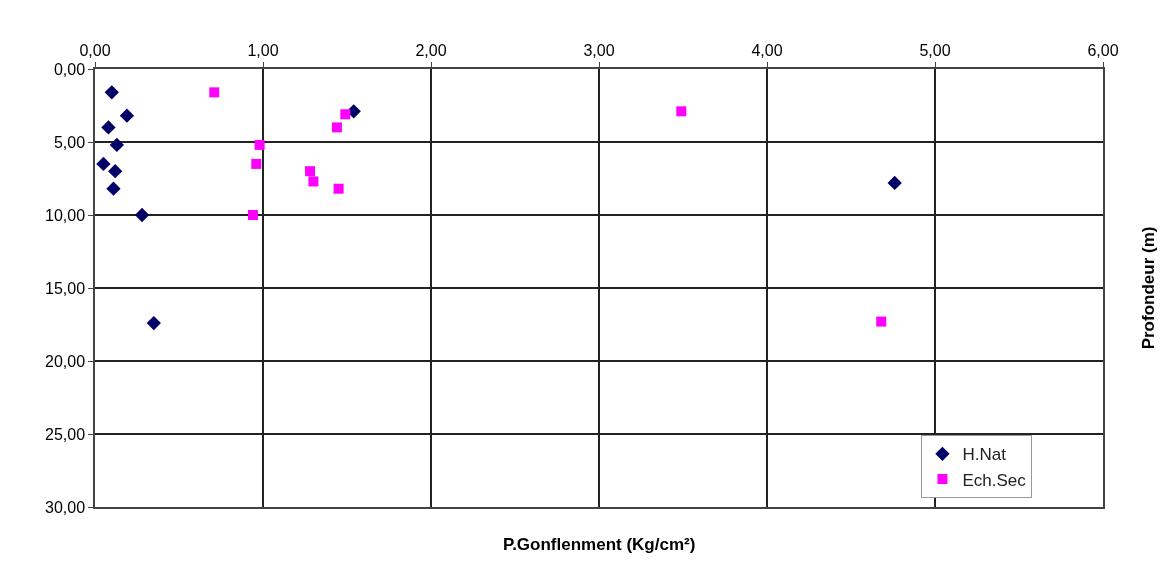 This screenshot has width=1165, height=564. Describe the element at coordinates (431, 50) in the screenshot. I see `x-tick-label: 2,00` at that location.